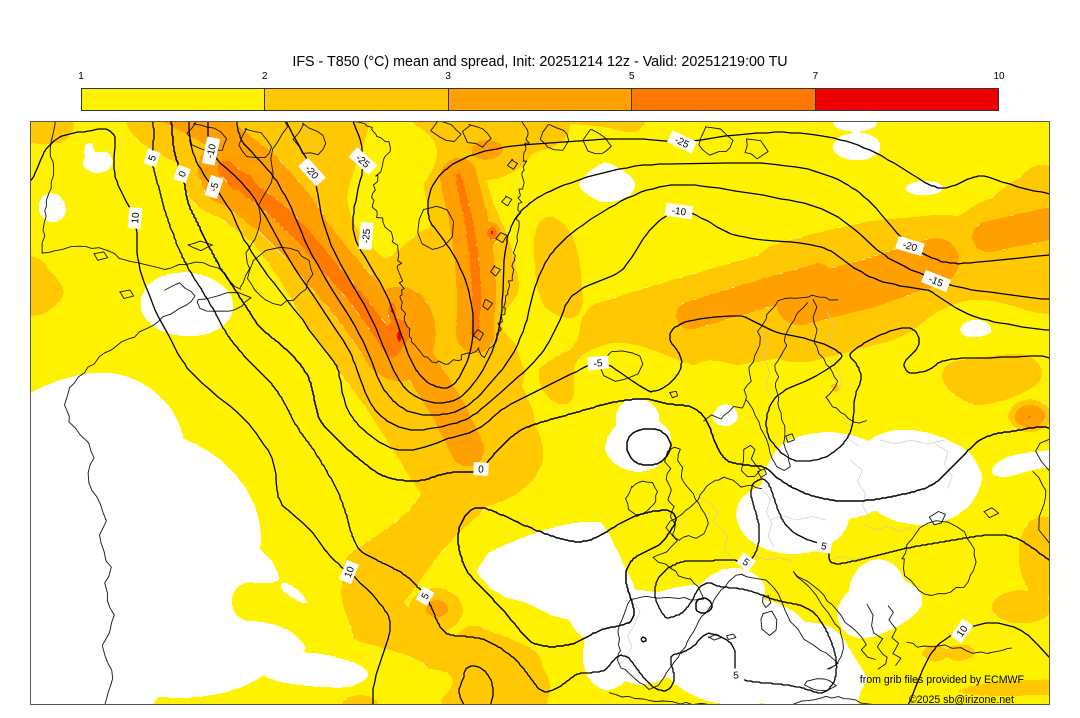  Describe the element at coordinates (909, 247) in the screenshot. I see `svg-text: -20` at that location.